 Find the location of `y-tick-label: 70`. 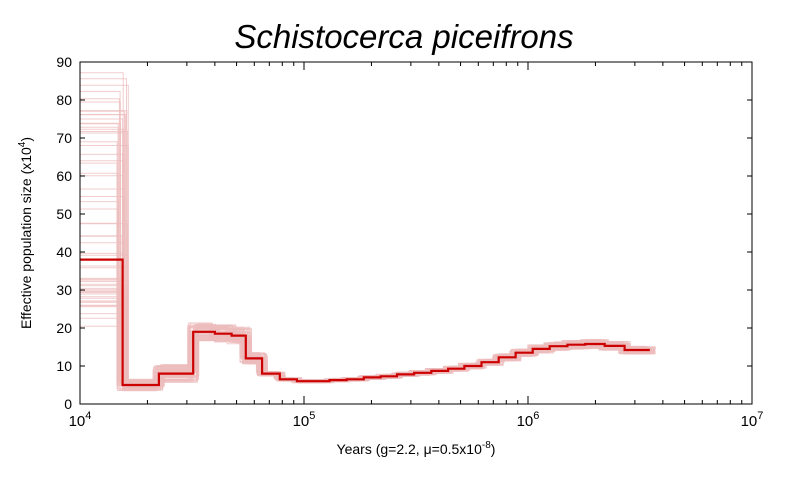

y-tick-label: 70 is located at coordinates (64, 138).